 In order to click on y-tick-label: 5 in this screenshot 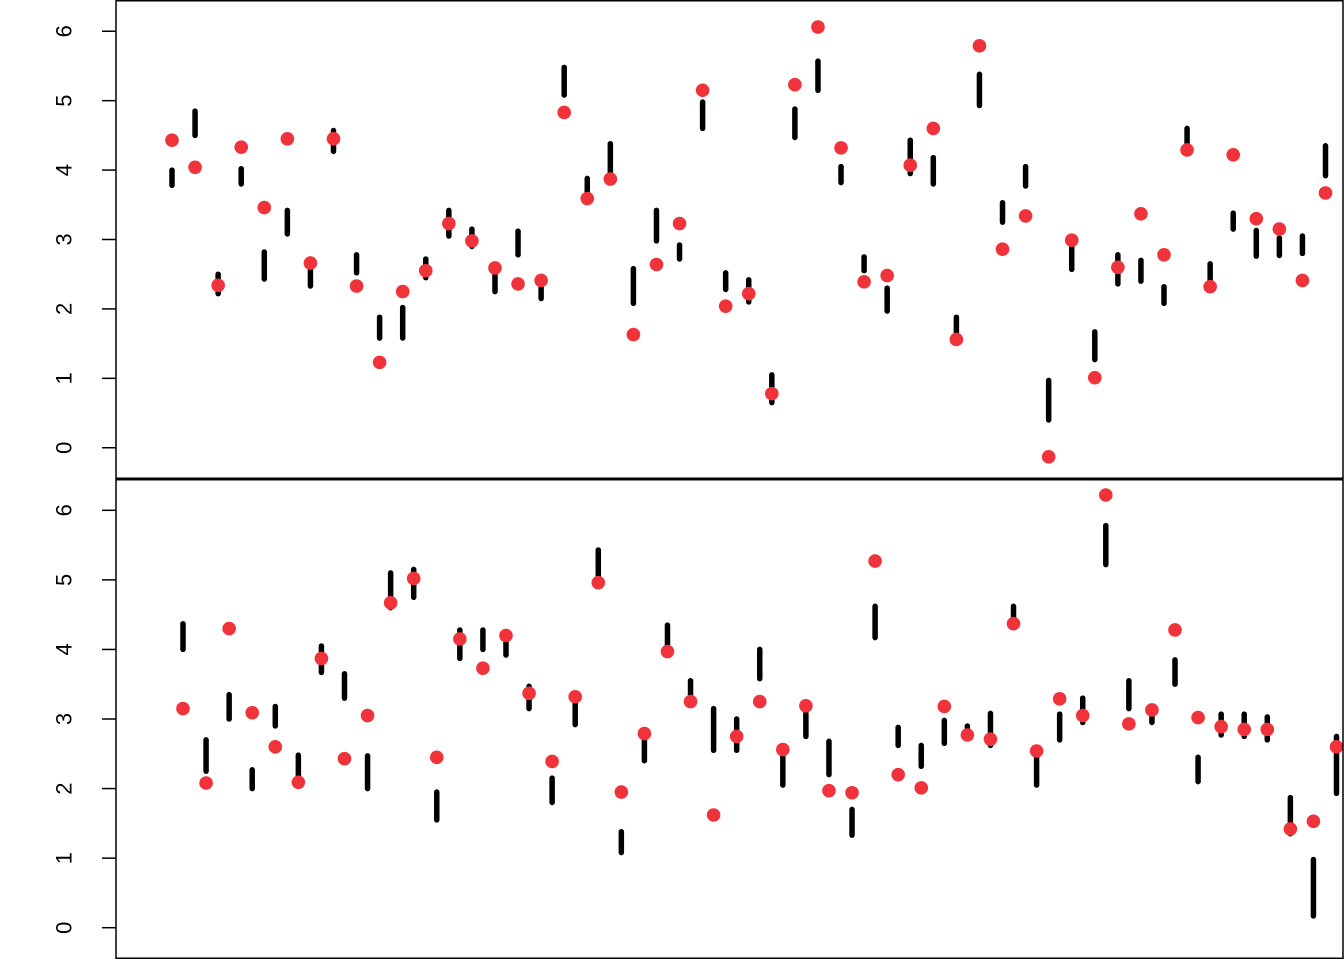, I will do `click(64, 580)`.